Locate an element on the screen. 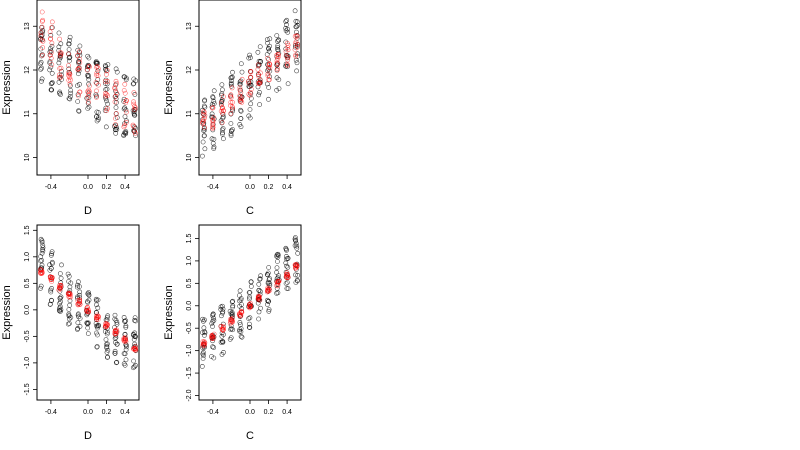  x-tick-label: 0.4 is located at coordinates (287, 187).